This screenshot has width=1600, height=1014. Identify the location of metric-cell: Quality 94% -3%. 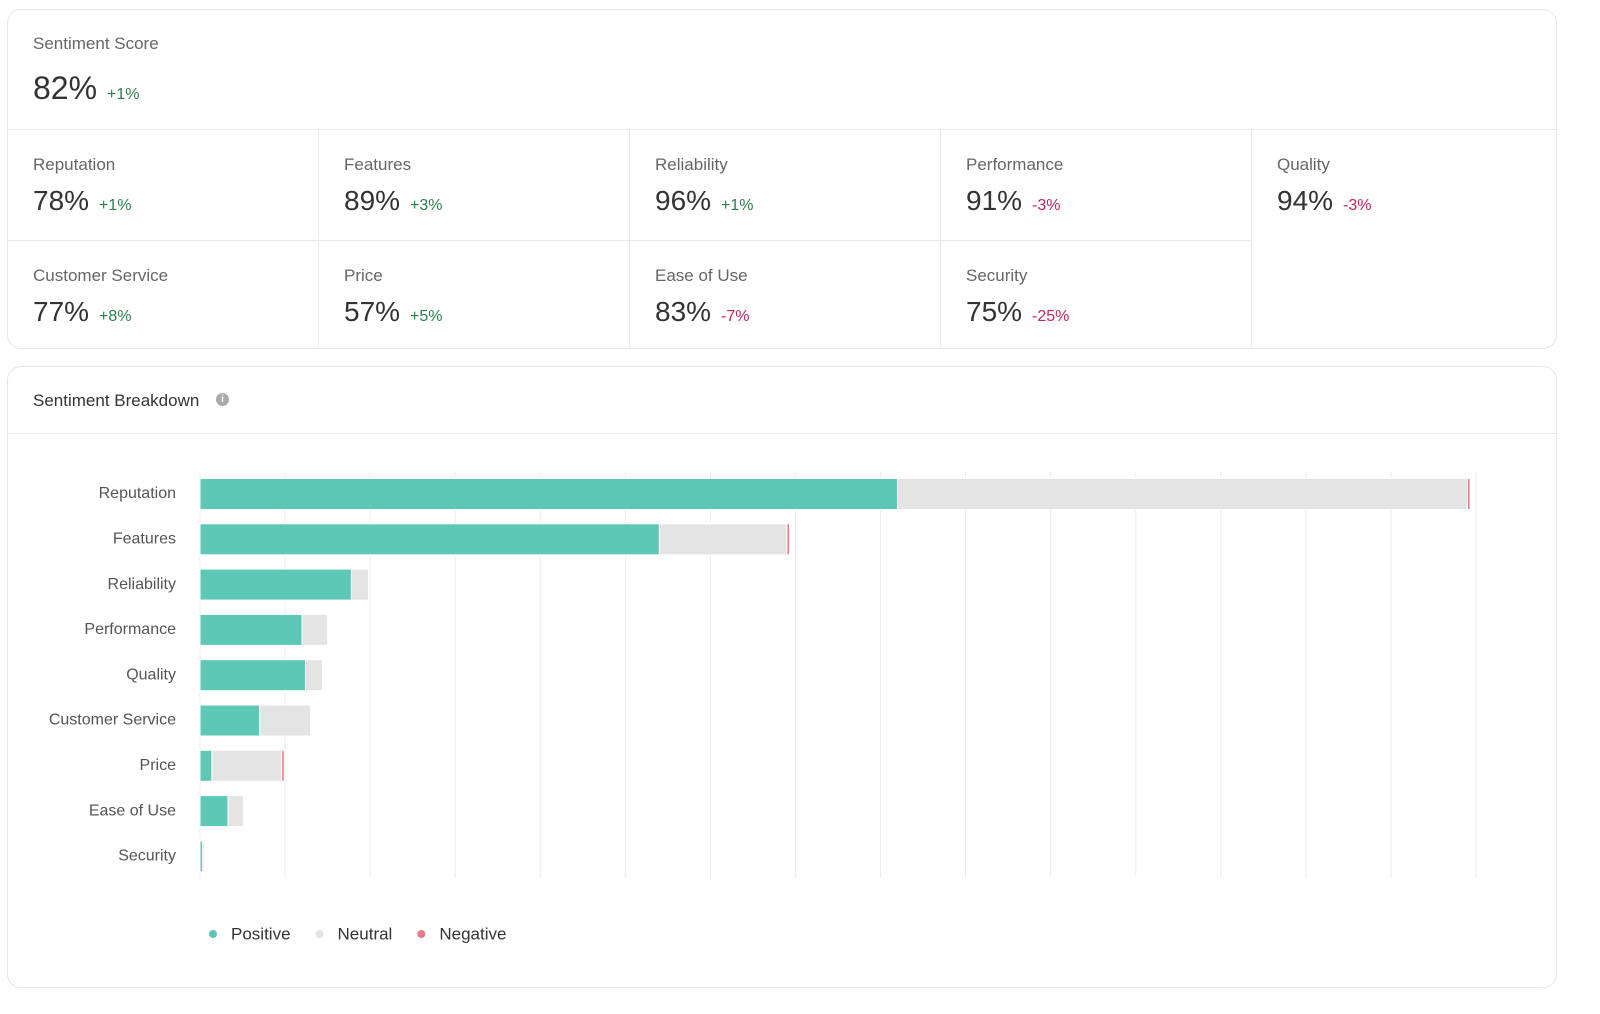
(1404, 184).